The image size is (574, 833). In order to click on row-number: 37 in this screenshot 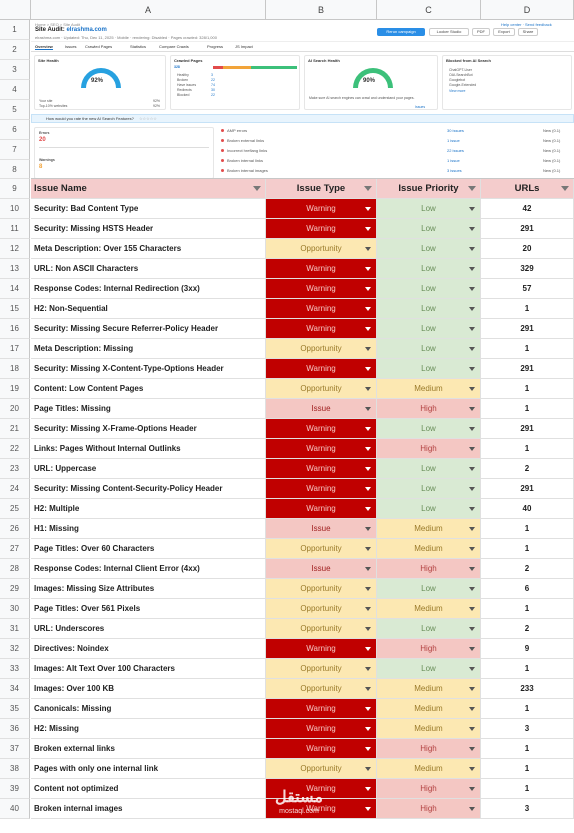, I will do `click(15, 749)`.